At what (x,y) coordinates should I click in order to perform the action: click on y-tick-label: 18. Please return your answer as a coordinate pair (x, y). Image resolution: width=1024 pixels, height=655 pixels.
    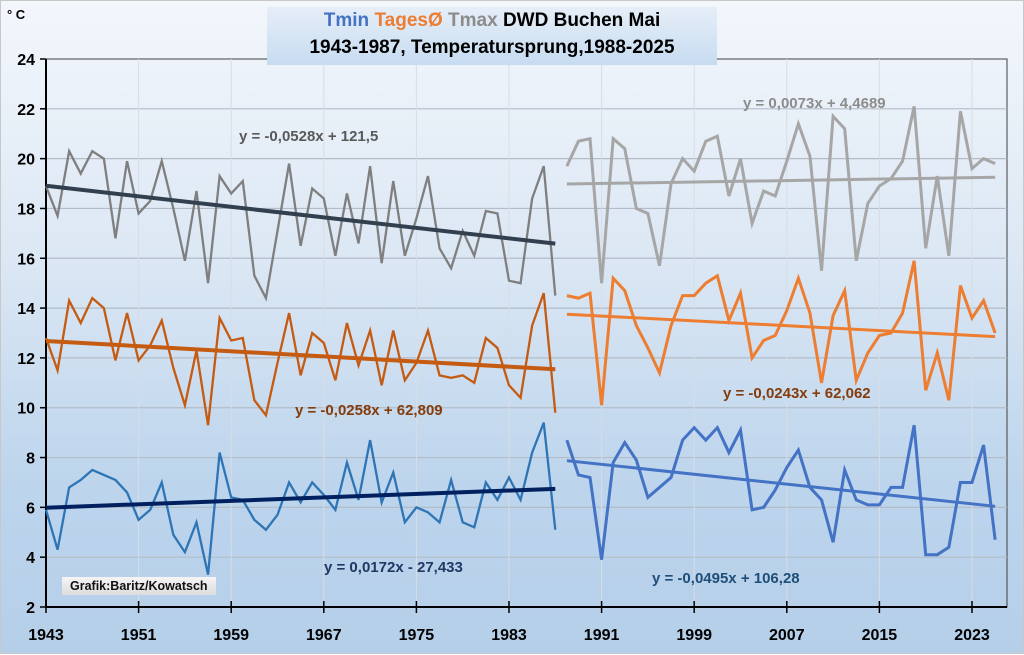
    Looking at the image, I should click on (26, 209).